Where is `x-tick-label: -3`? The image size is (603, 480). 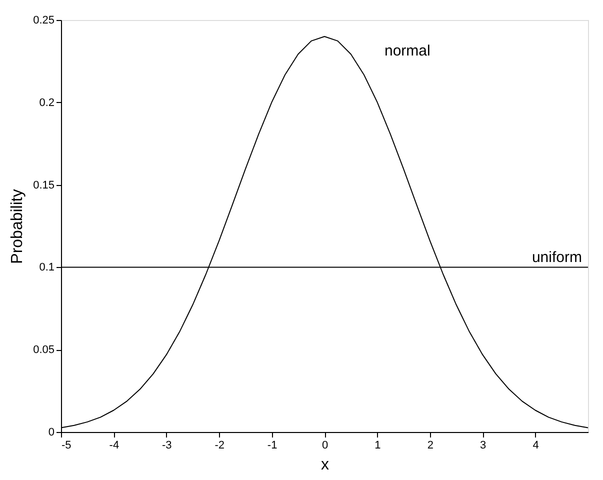
x-tick-label: -3 is located at coordinates (167, 446).